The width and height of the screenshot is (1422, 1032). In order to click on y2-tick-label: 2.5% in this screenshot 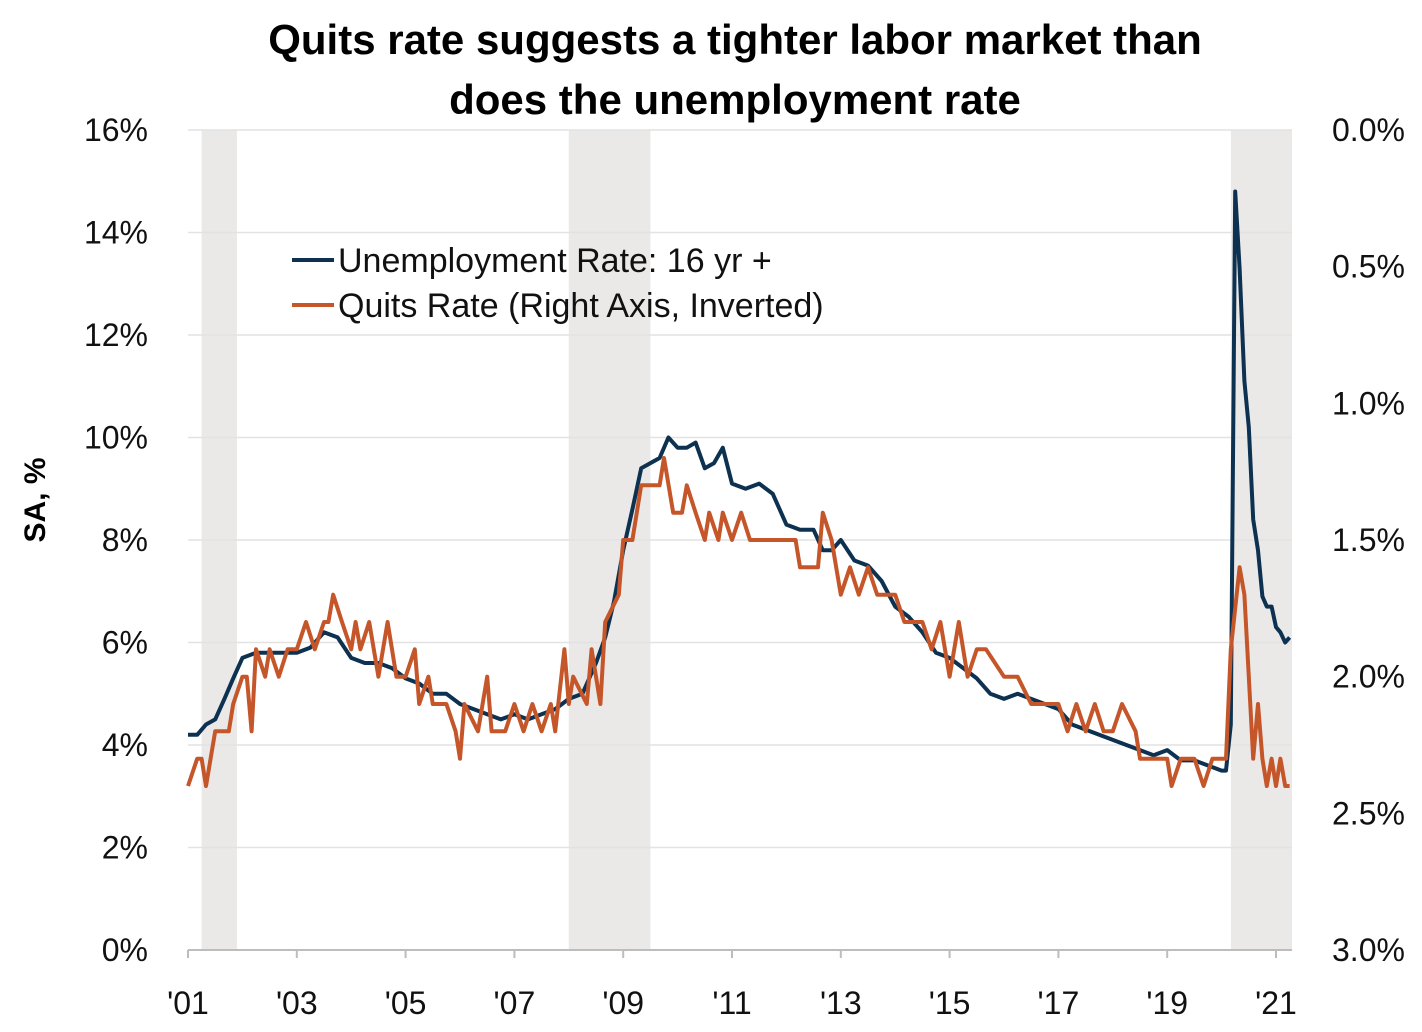, I will do `click(1368, 813)`.